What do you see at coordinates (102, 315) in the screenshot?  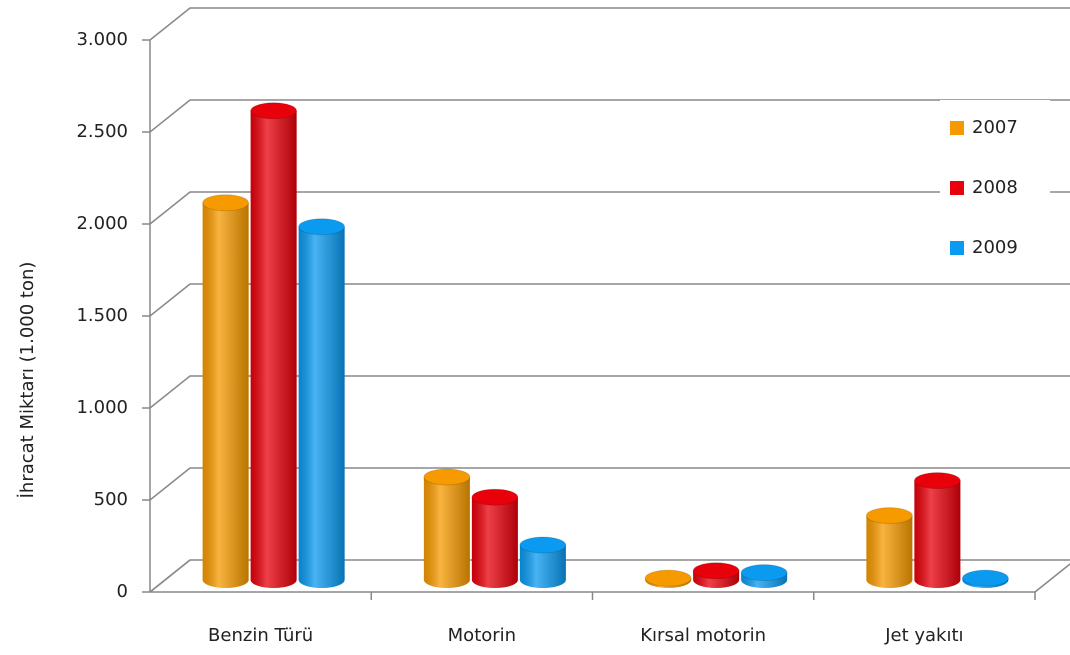 I see `y-tick-label: 1.500` at bounding box center [102, 315].